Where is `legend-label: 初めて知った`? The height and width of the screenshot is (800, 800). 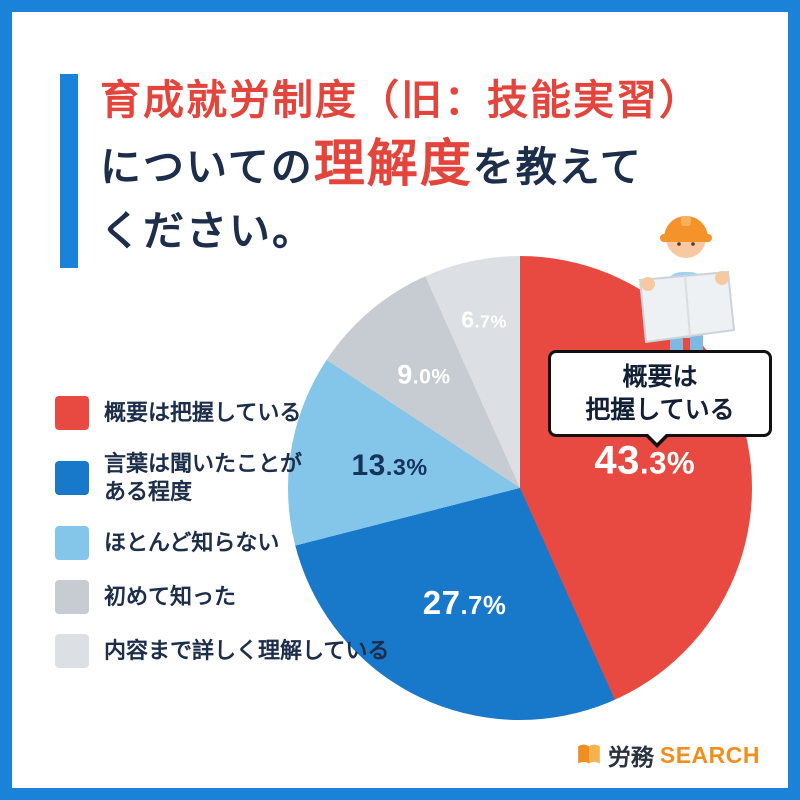 legend-label: 初めて知った is located at coordinates (170, 596).